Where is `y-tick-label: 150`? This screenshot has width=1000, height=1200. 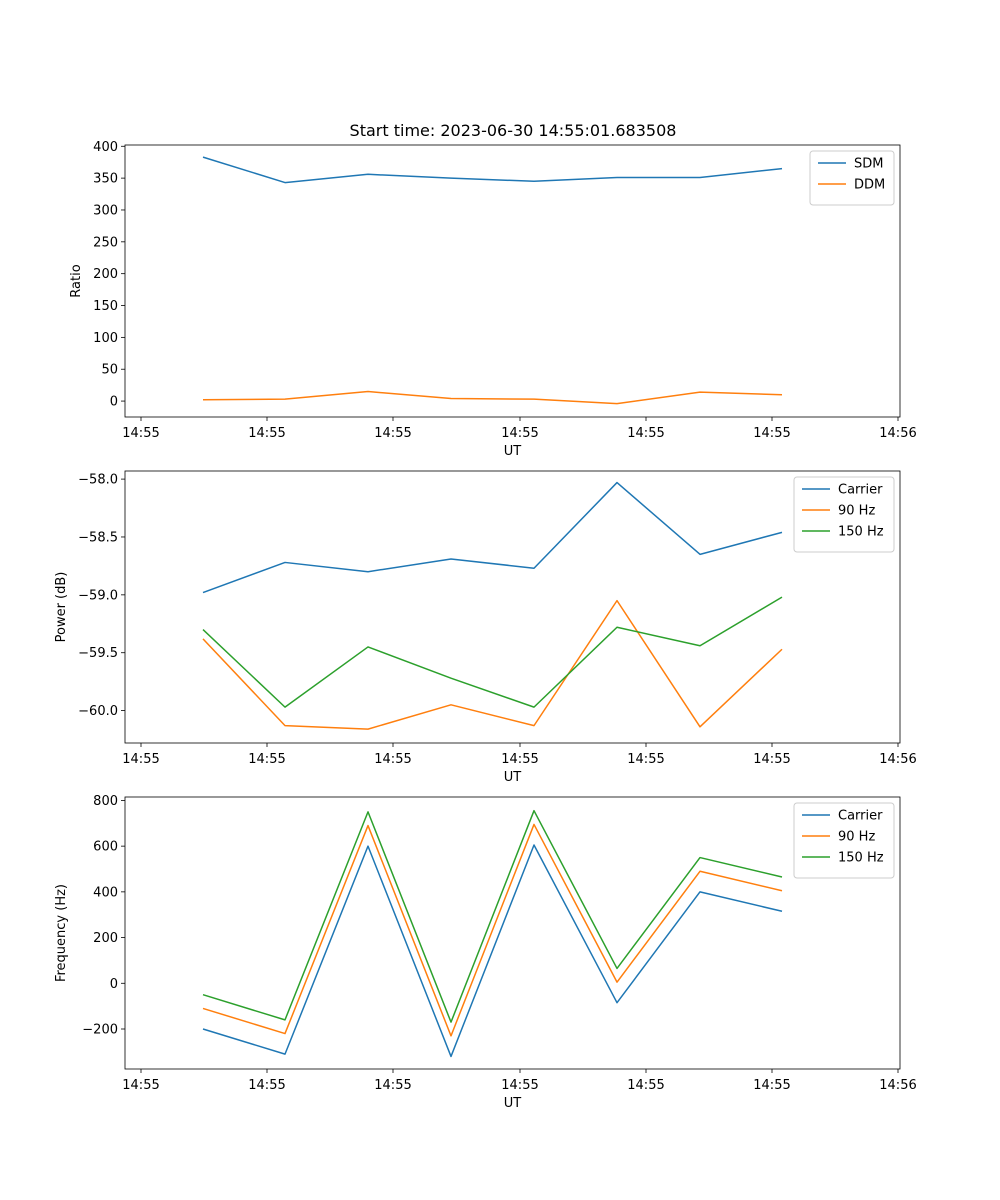 y-tick-label: 150 is located at coordinates (105, 306).